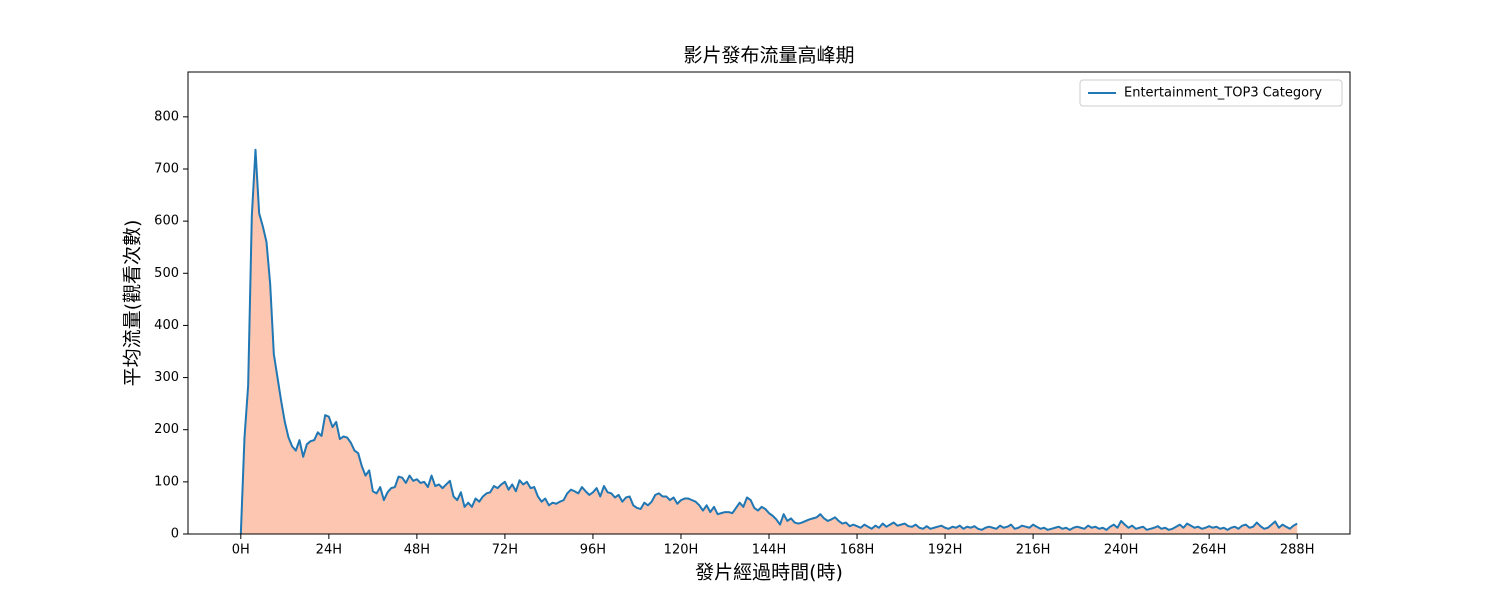 The height and width of the screenshot is (604, 1500). What do you see at coordinates (166, 168) in the screenshot?
I see `y-tick-label: 700` at bounding box center [166, 168].